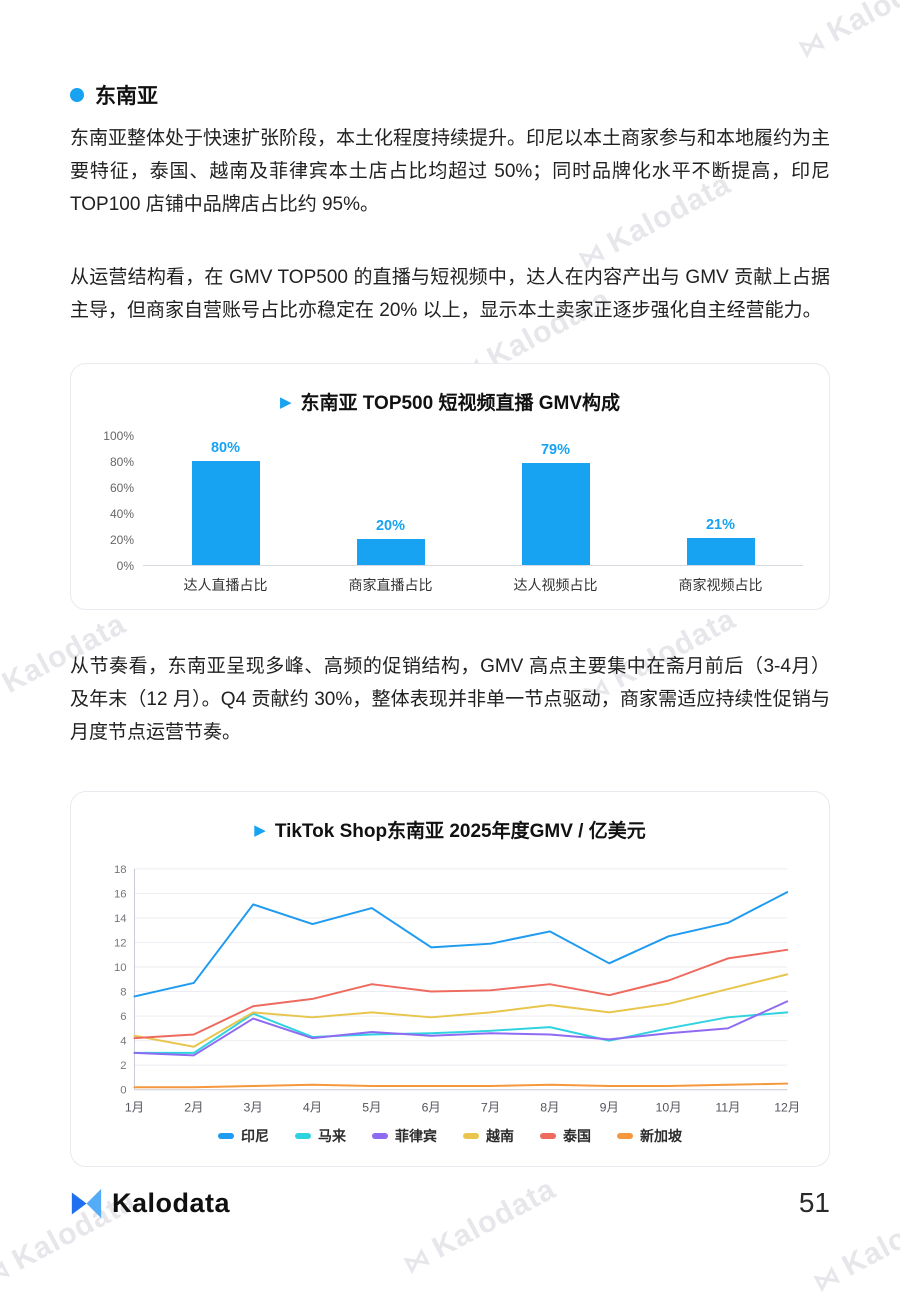 This screenshot has width=900, height=1300. I want to click on bar-group: 80%, so click(225, 503).